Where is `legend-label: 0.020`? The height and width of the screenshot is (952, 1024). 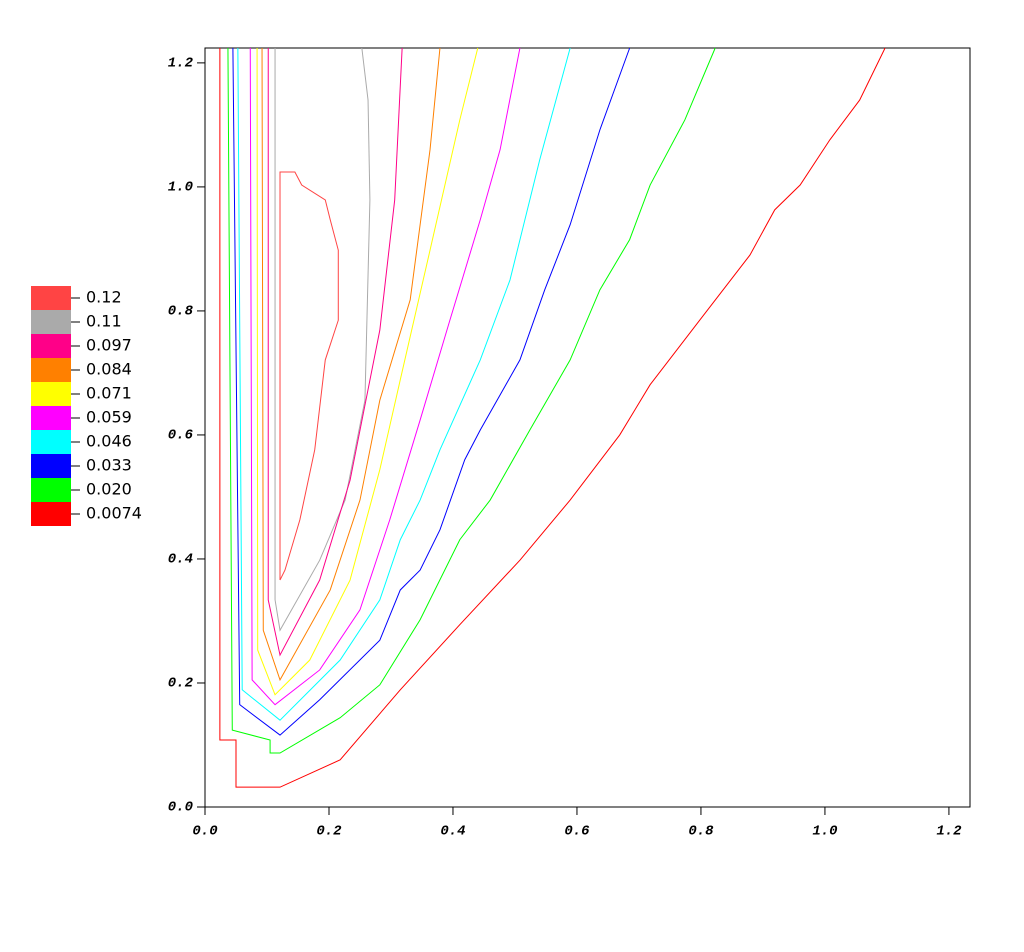 legend-label: 0.020 is located at coordinates (109, 489).